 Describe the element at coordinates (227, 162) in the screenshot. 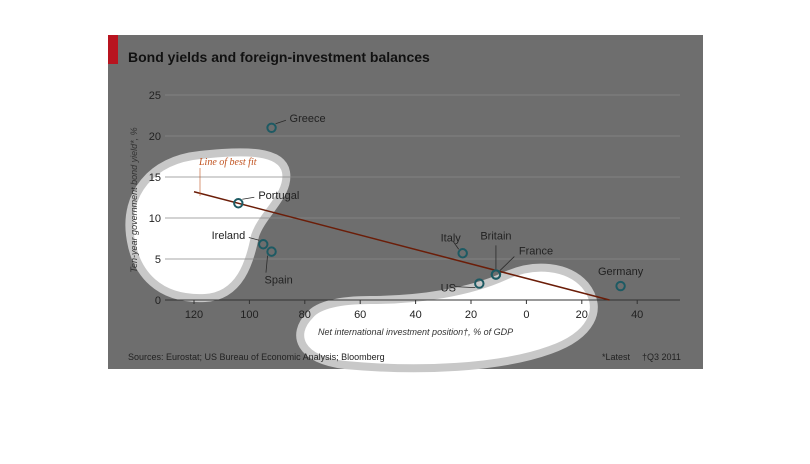

I see `fit-line-label: Line of best fit` at that location.